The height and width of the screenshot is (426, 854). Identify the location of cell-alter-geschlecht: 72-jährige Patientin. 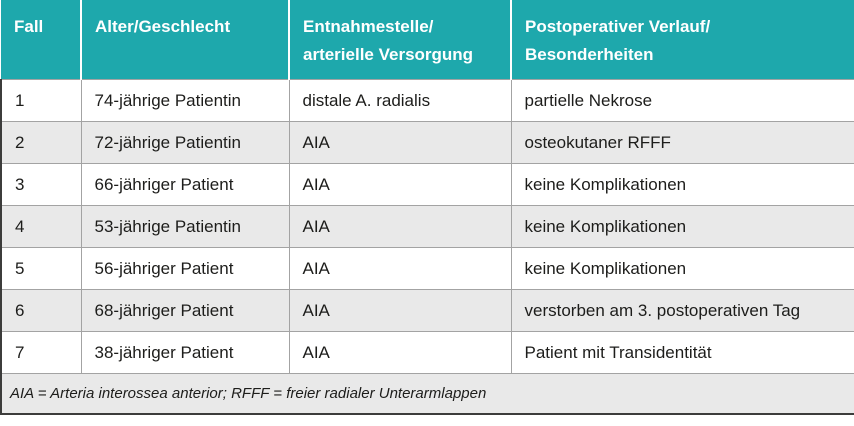
(185, 143).